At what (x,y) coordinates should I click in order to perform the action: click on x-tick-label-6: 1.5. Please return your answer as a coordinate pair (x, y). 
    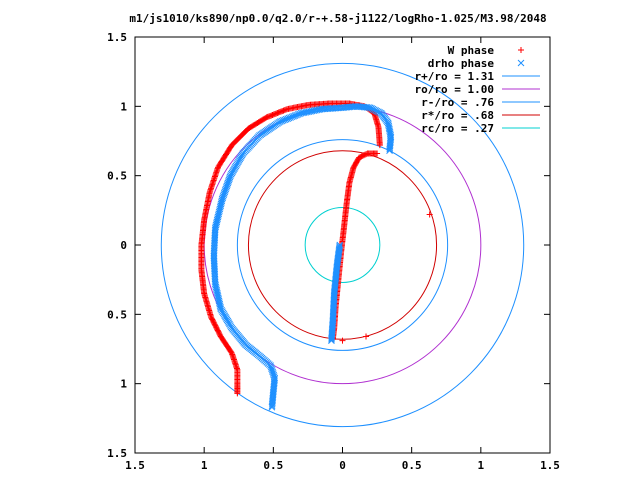
    Looking at the image, I should click on (550, 465).